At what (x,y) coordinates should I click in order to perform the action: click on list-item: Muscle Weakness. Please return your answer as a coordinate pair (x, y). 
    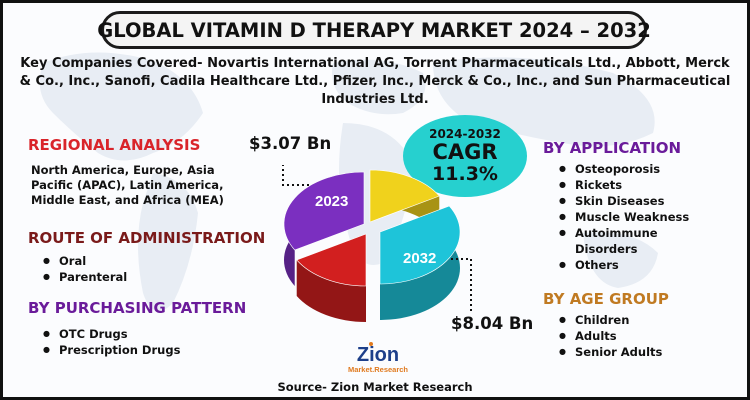
    Looking at the image, I should click on (634, 217).